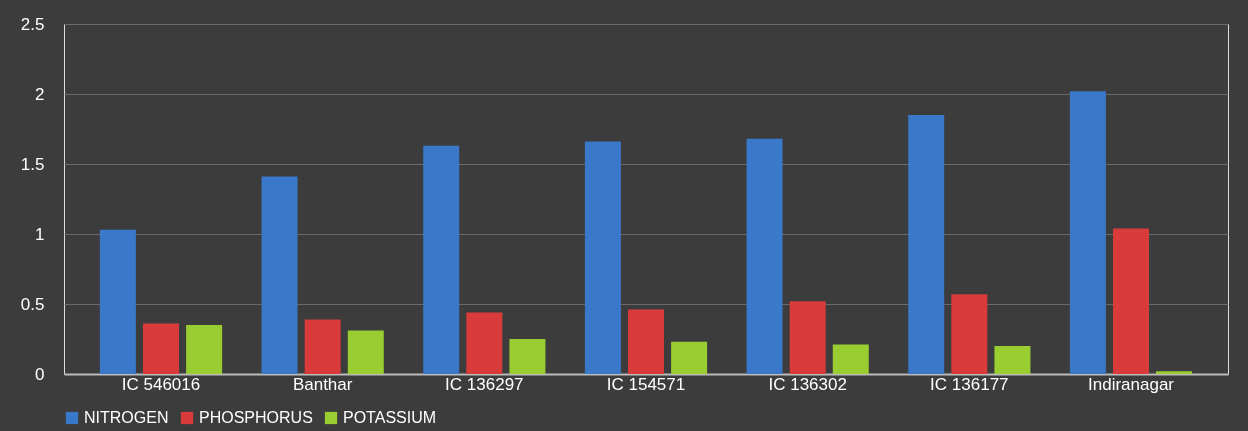 The width and height of the screenshot is (1248, 431). What do you see at coordinates (807, 384) in the screenshot?
I see `x-tick-label: IC 136302` at bounding box center [807, 384].